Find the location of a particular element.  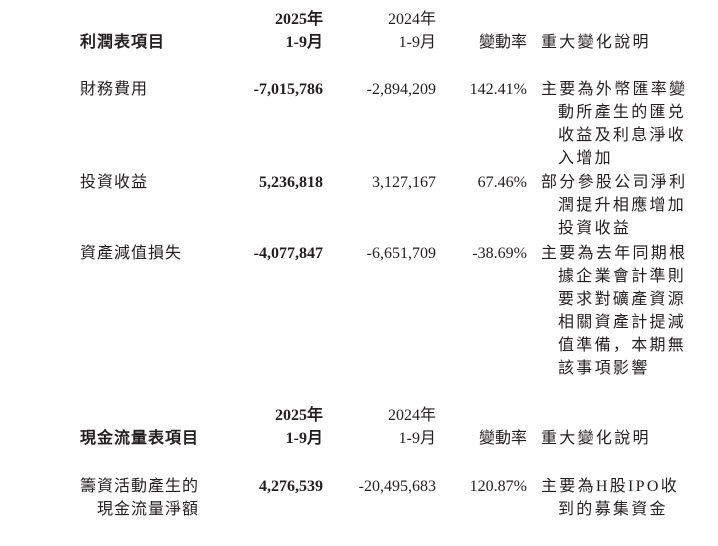

explanation: 主要為H股IPO收 到的募集資金 is located at coordinates (610, 498).